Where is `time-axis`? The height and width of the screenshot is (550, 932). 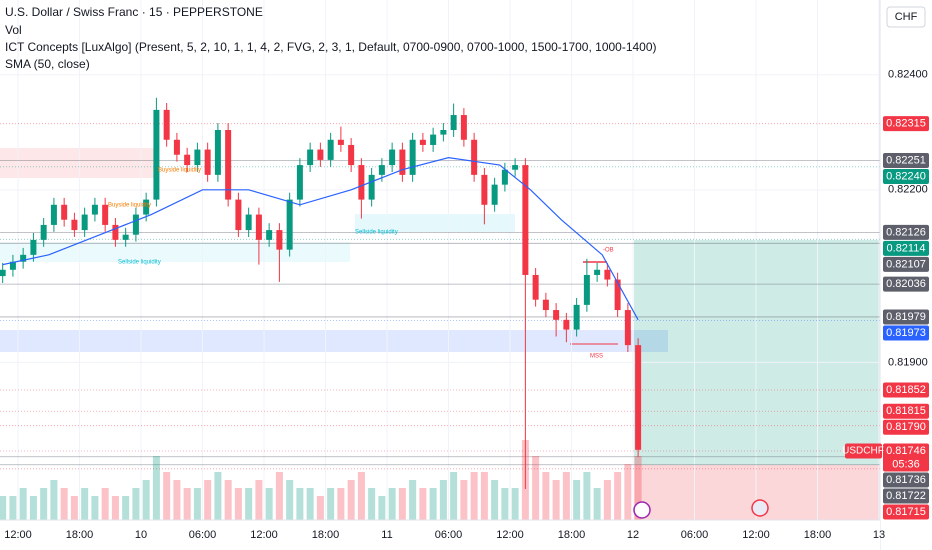
time-axis is located at coordinates (440, 535).